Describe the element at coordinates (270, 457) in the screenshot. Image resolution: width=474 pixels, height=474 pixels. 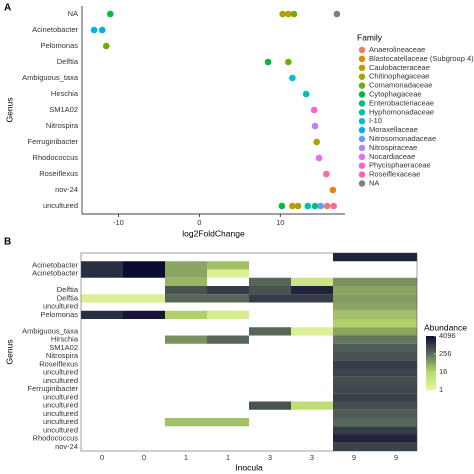
I see `x-tick-label: 3` at that location.